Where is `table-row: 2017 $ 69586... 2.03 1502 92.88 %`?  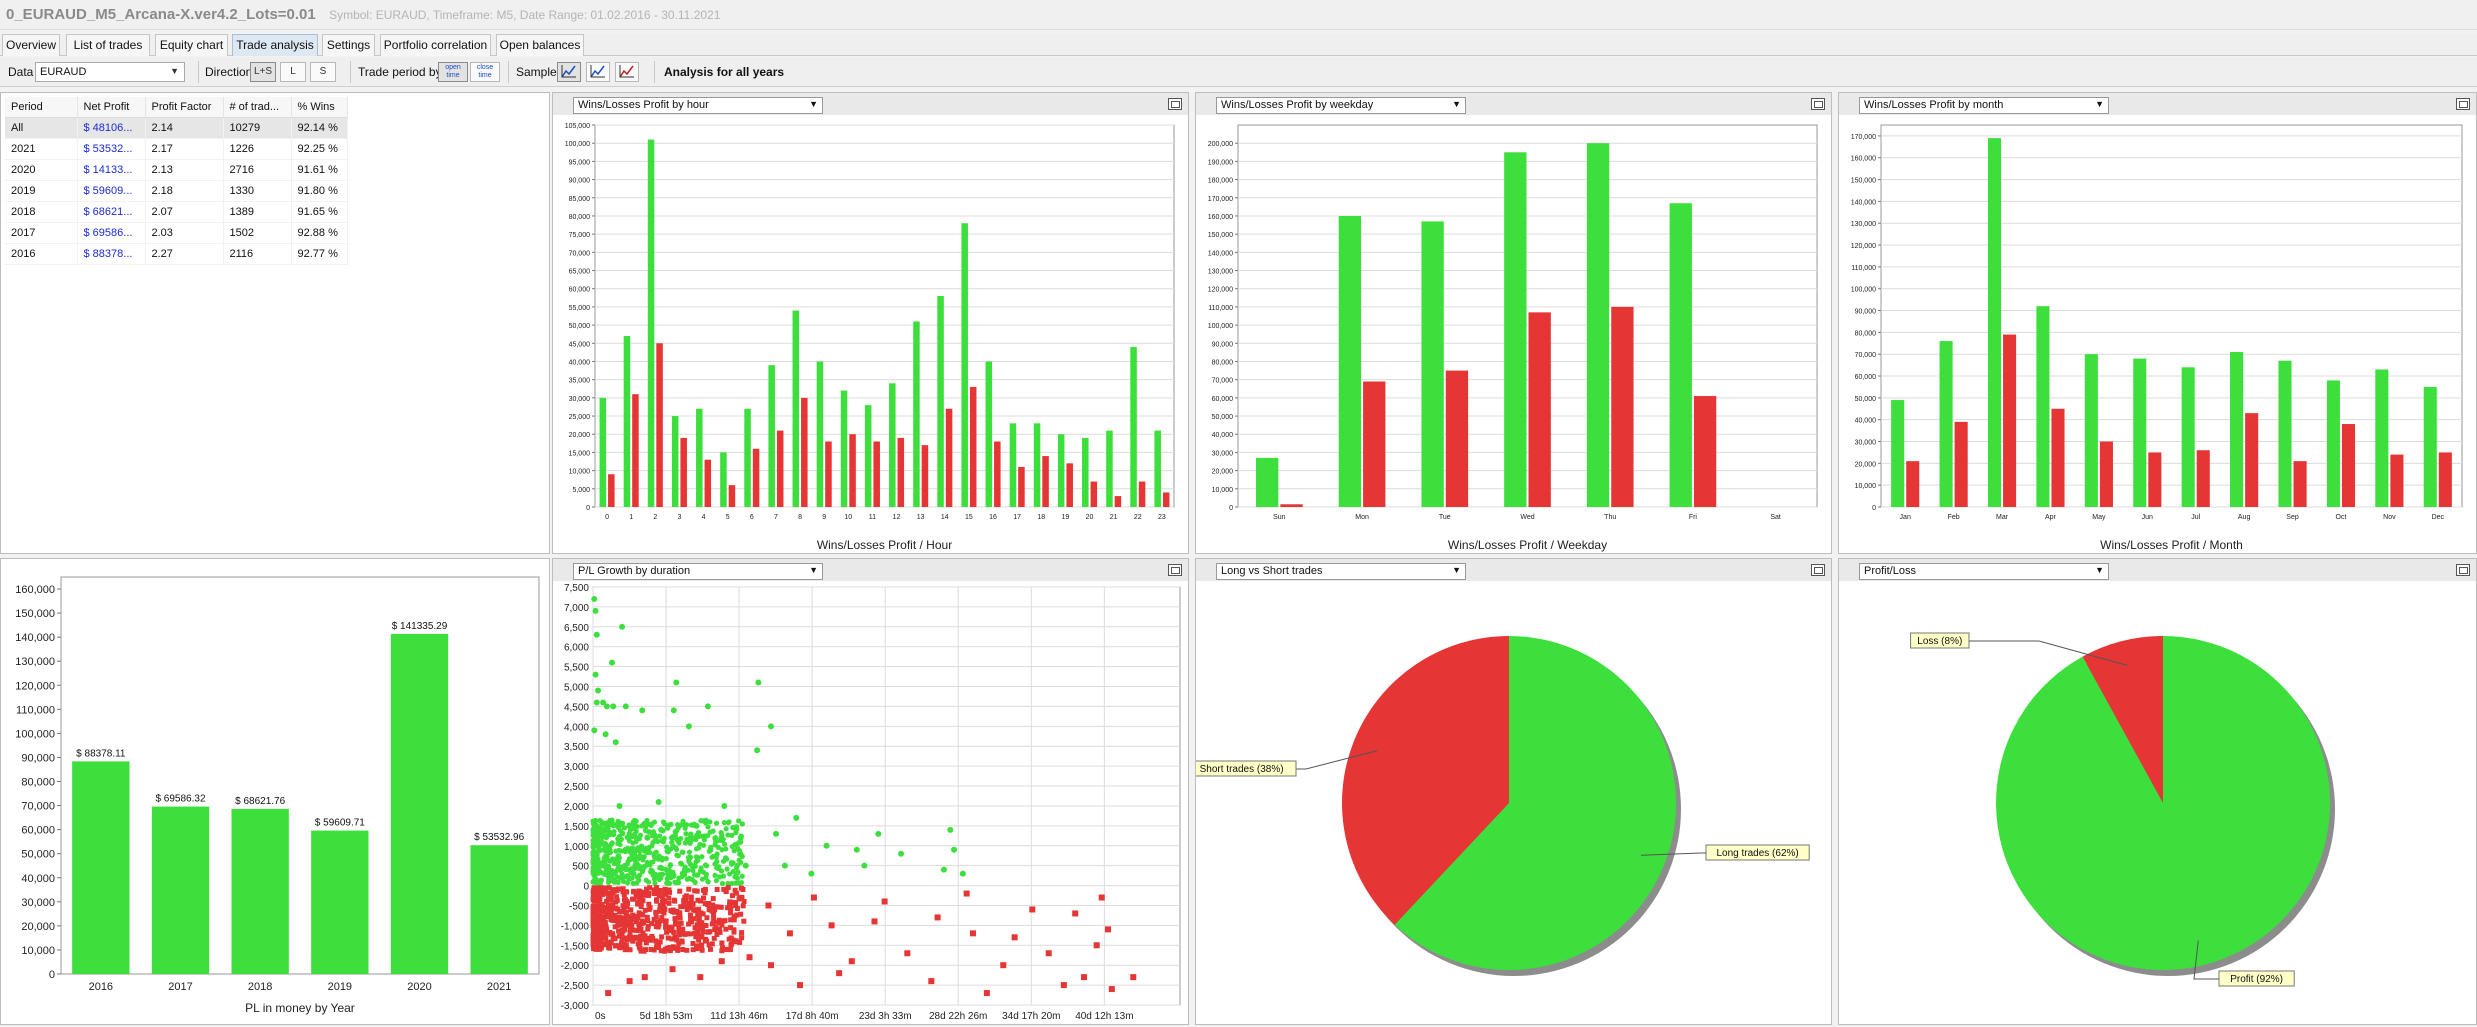
table-row: 2017 $ 69586... 2.03 1502 92.88 % is located at coordinates (176, 233).